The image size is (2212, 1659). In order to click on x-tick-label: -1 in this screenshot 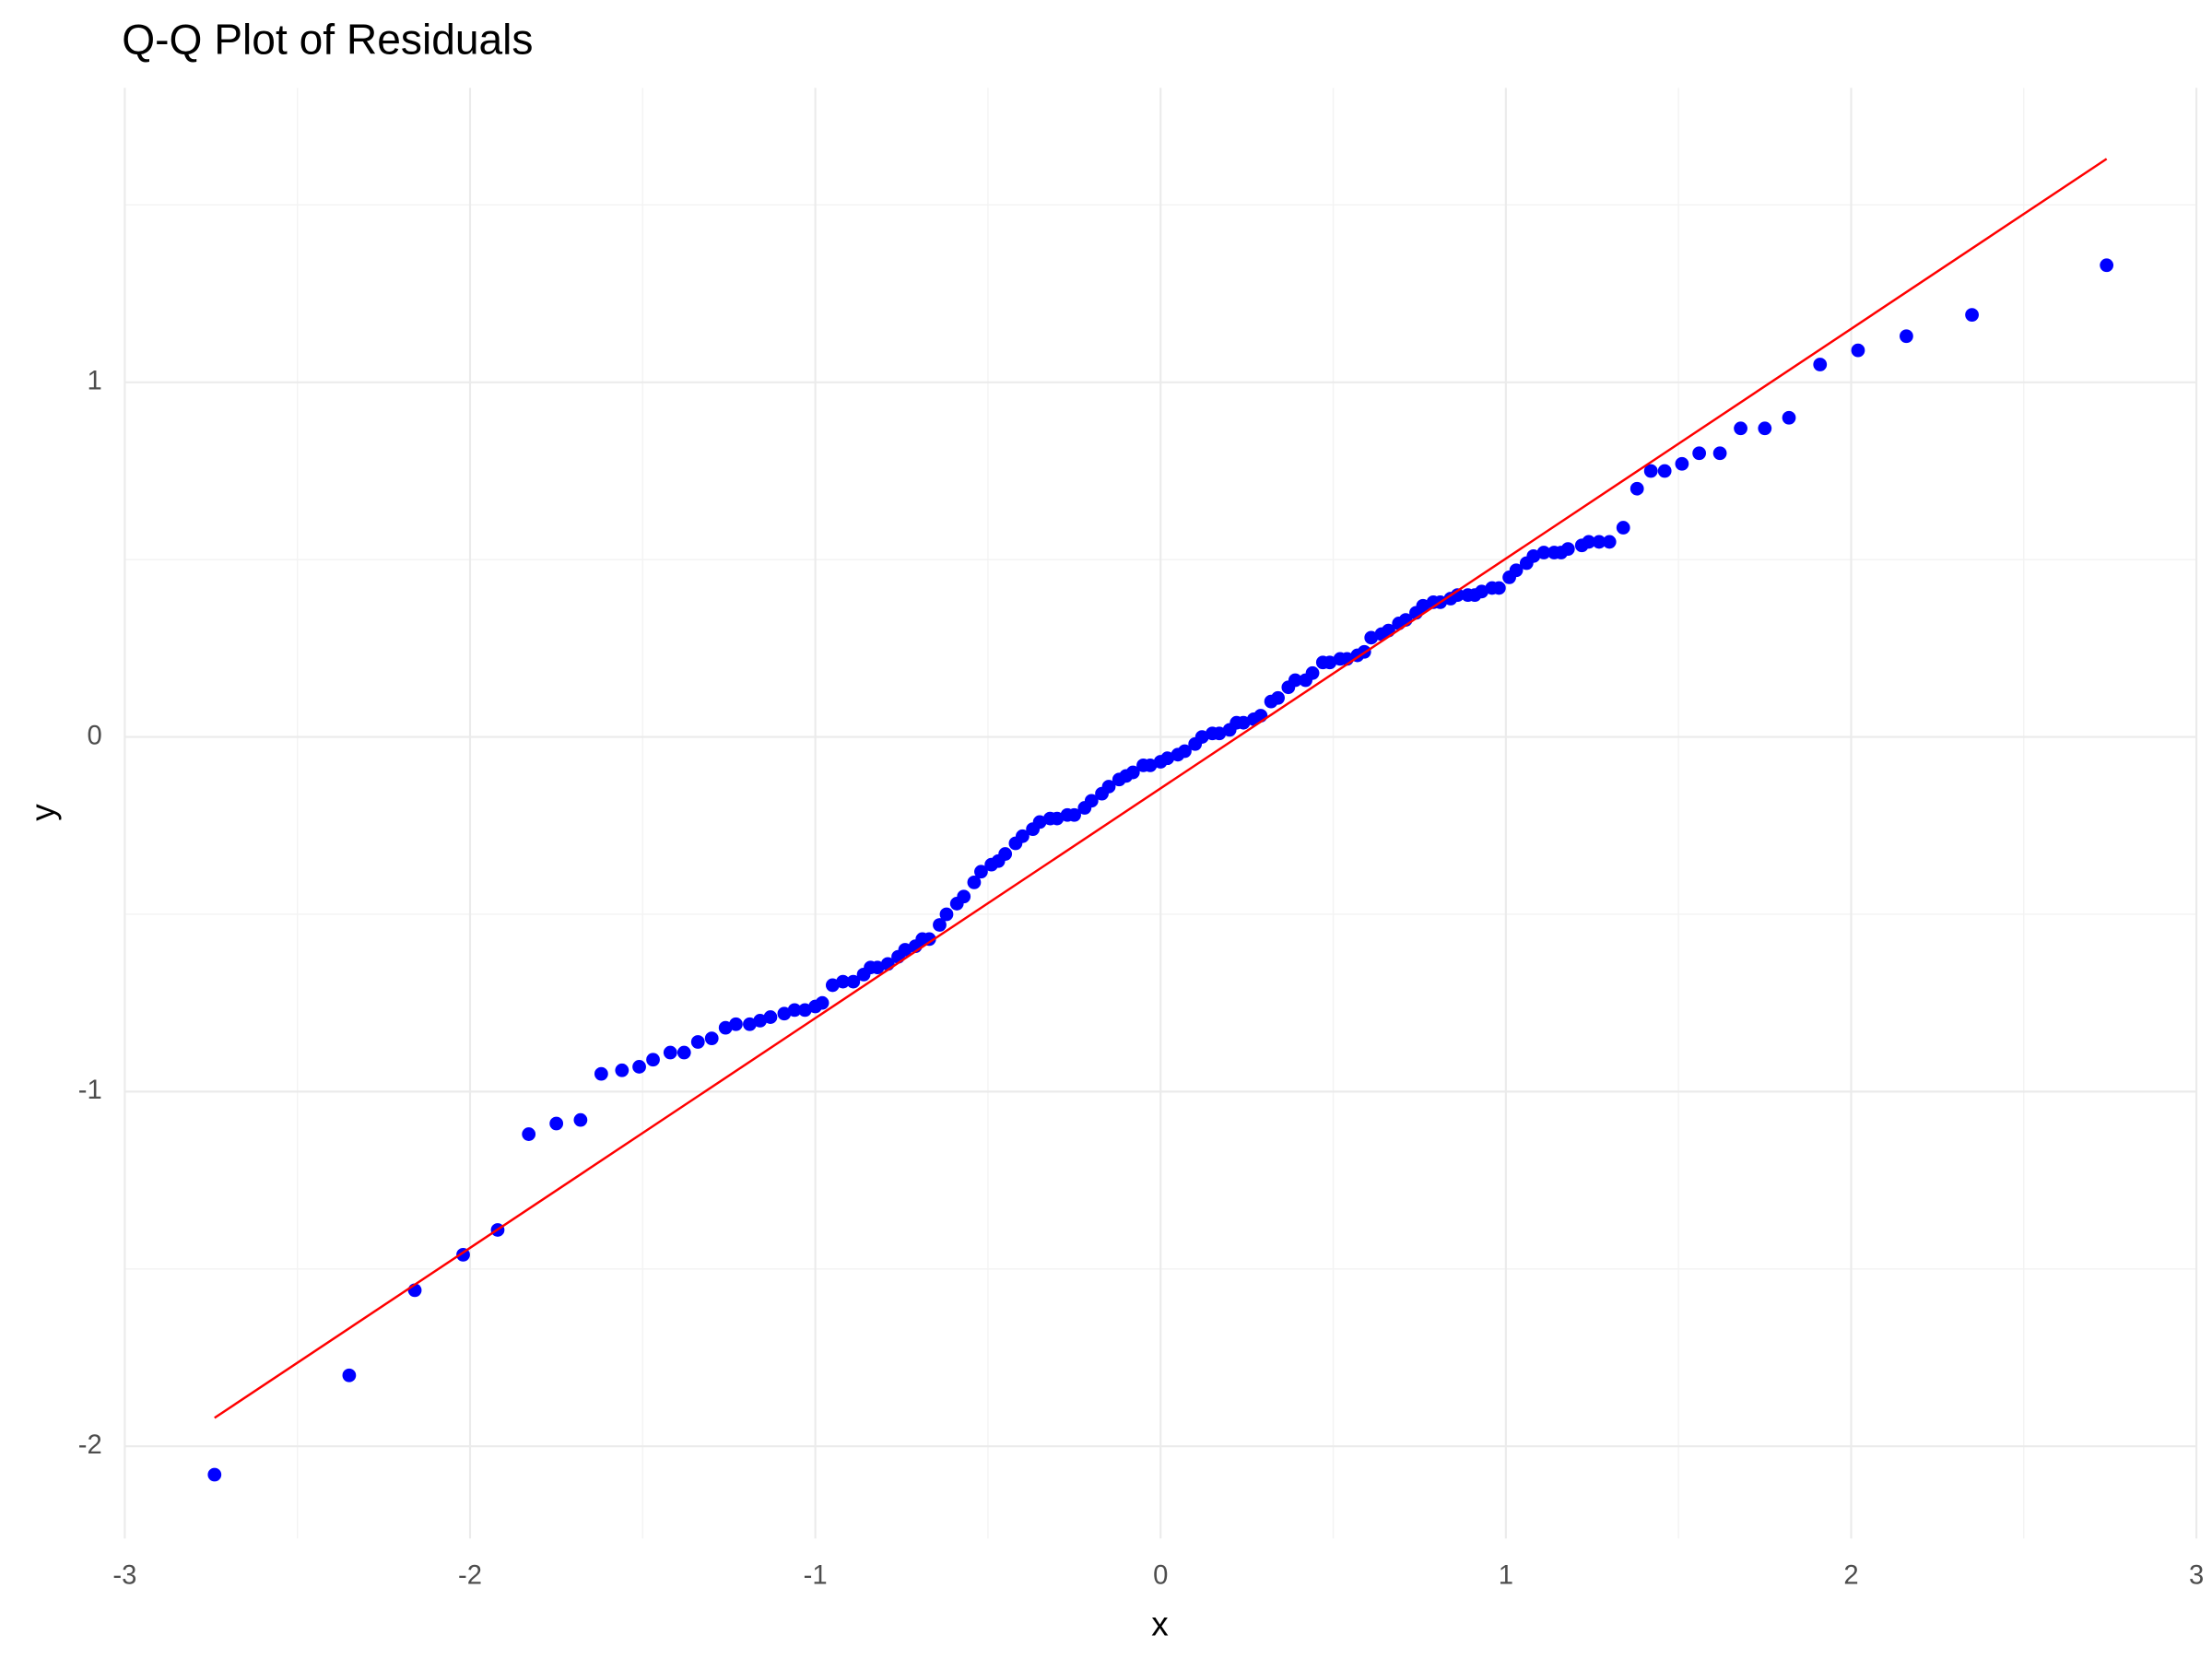, I will do `click(816, 1575)`.